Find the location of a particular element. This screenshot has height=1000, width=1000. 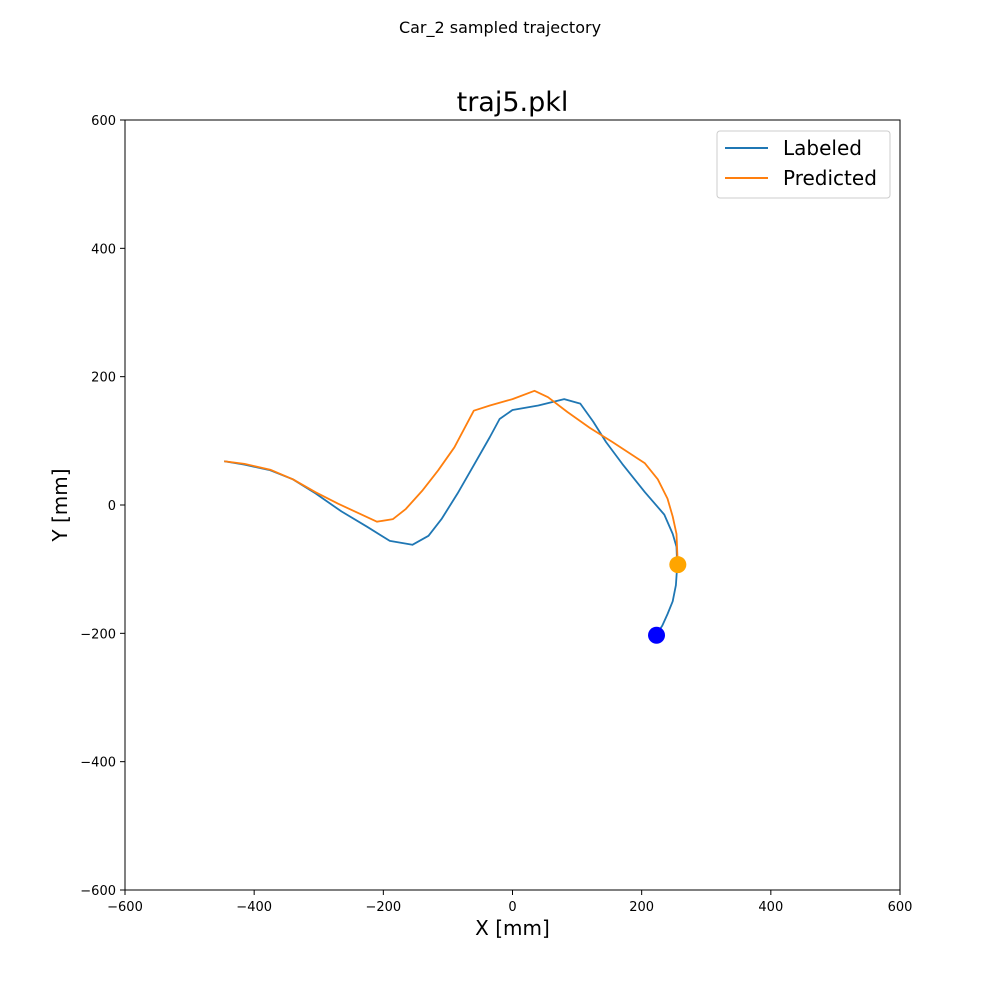

y-axis-label: Y [mm] is located at coordinates (60, 505).